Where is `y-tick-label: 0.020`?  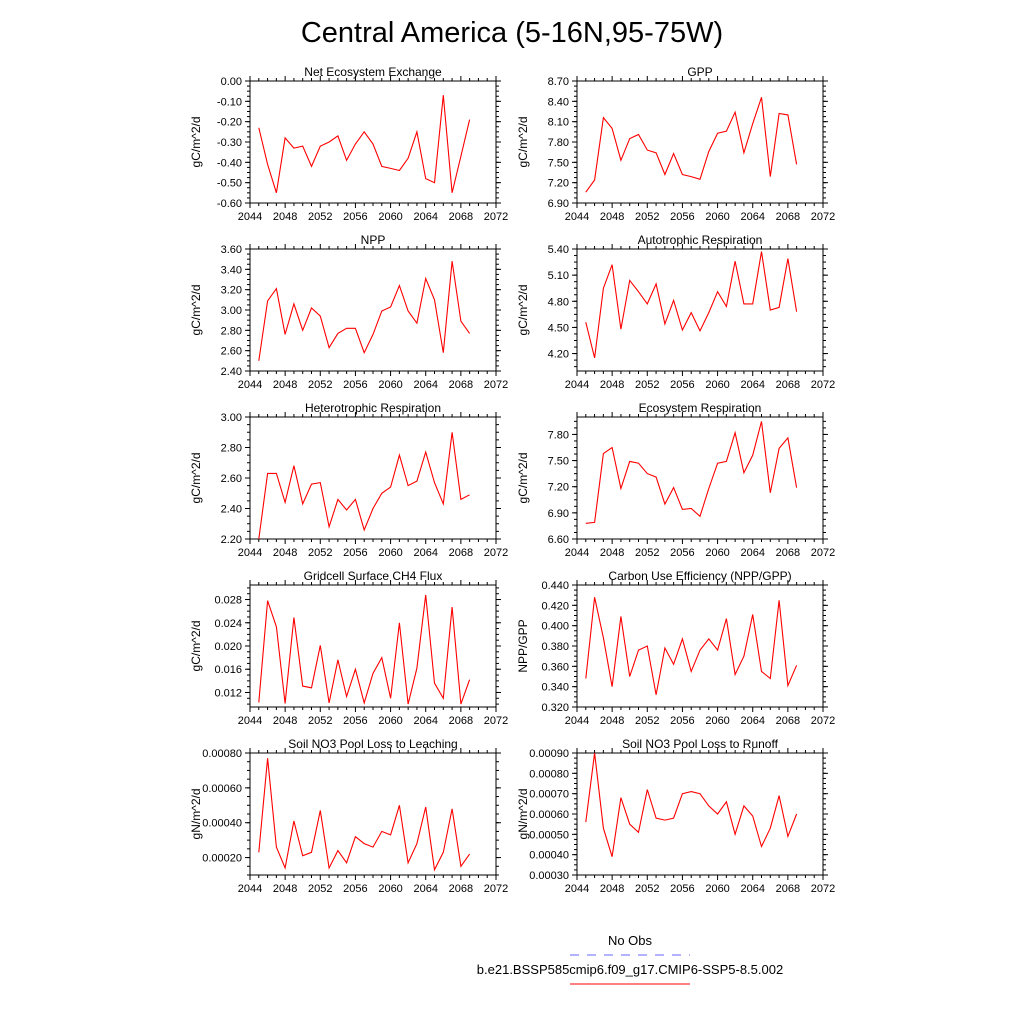
y-tick-label: 0.020 is located at coordinates (228, 647).